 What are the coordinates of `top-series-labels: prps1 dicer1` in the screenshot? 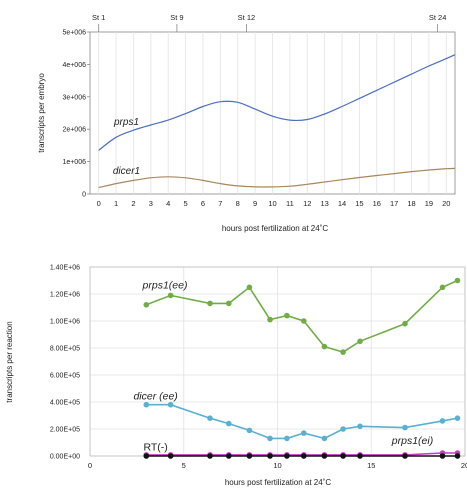 It's located at (126, 147).